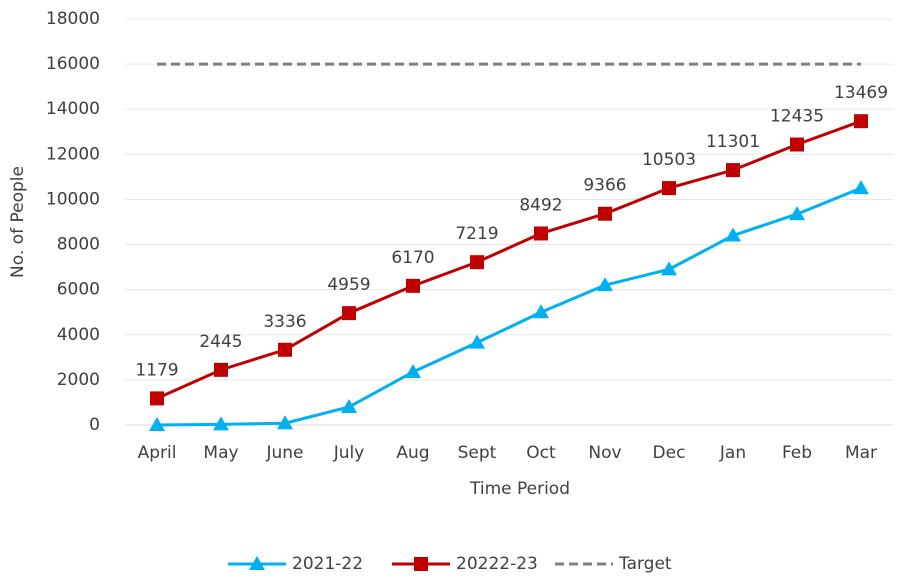  What do you see at coordinates (157, 453) in the screenshot?
I see `x-tick-label: April` at bounding box center [157, 453].